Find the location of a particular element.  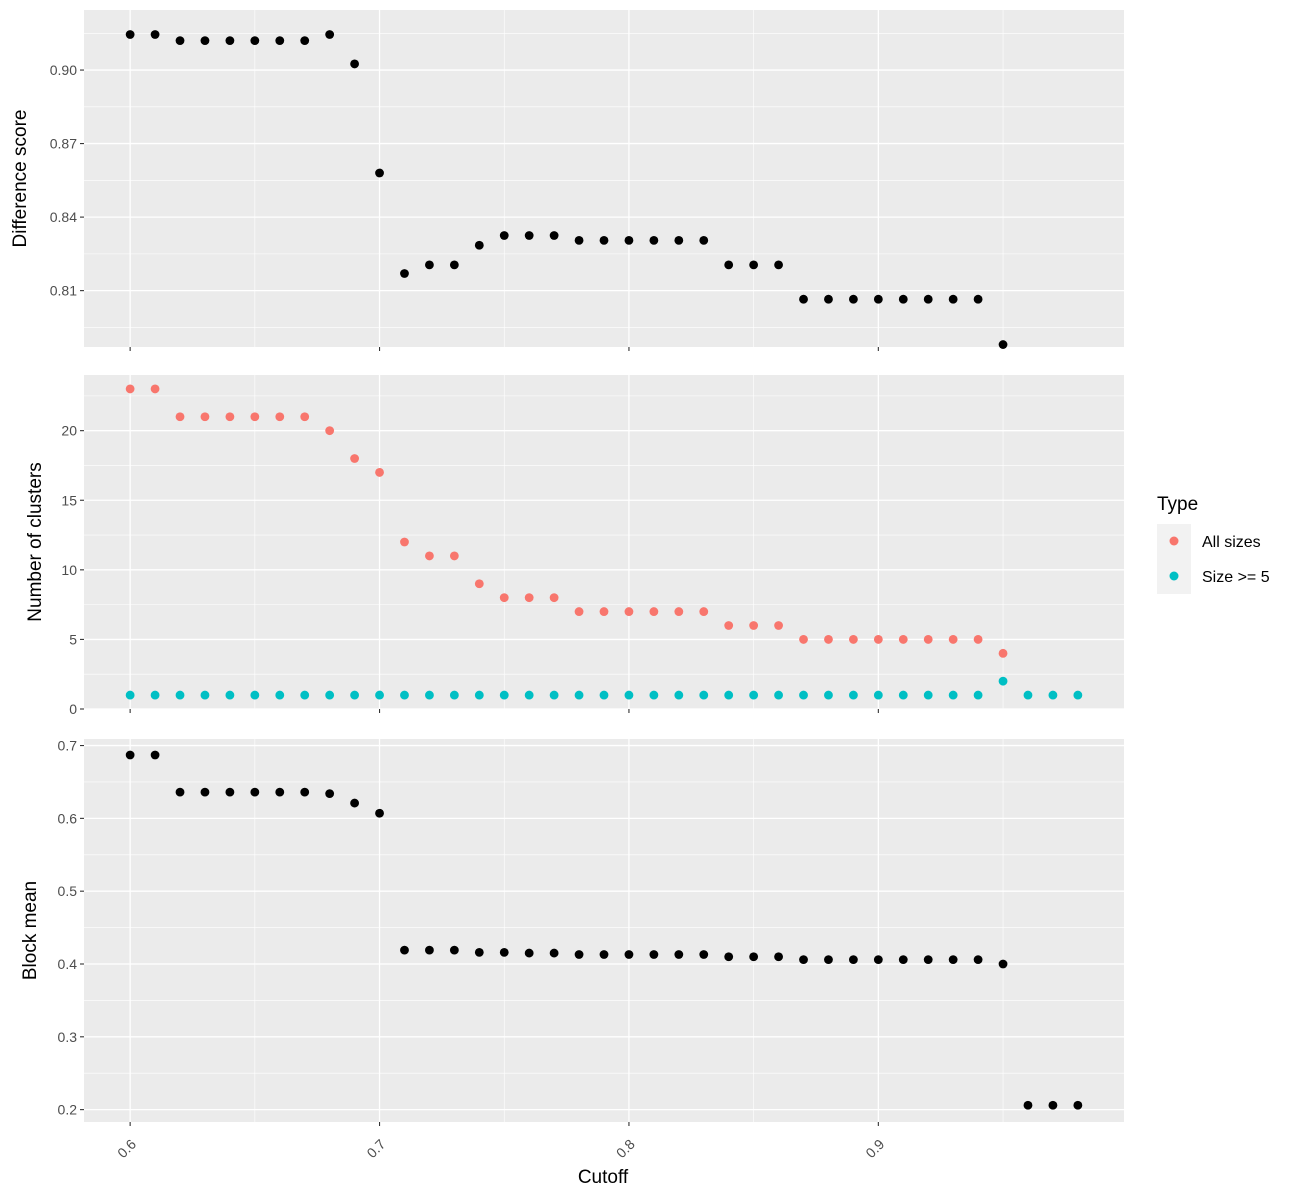

y-tick-label: 0.6 is located at coordinates (68, 818).